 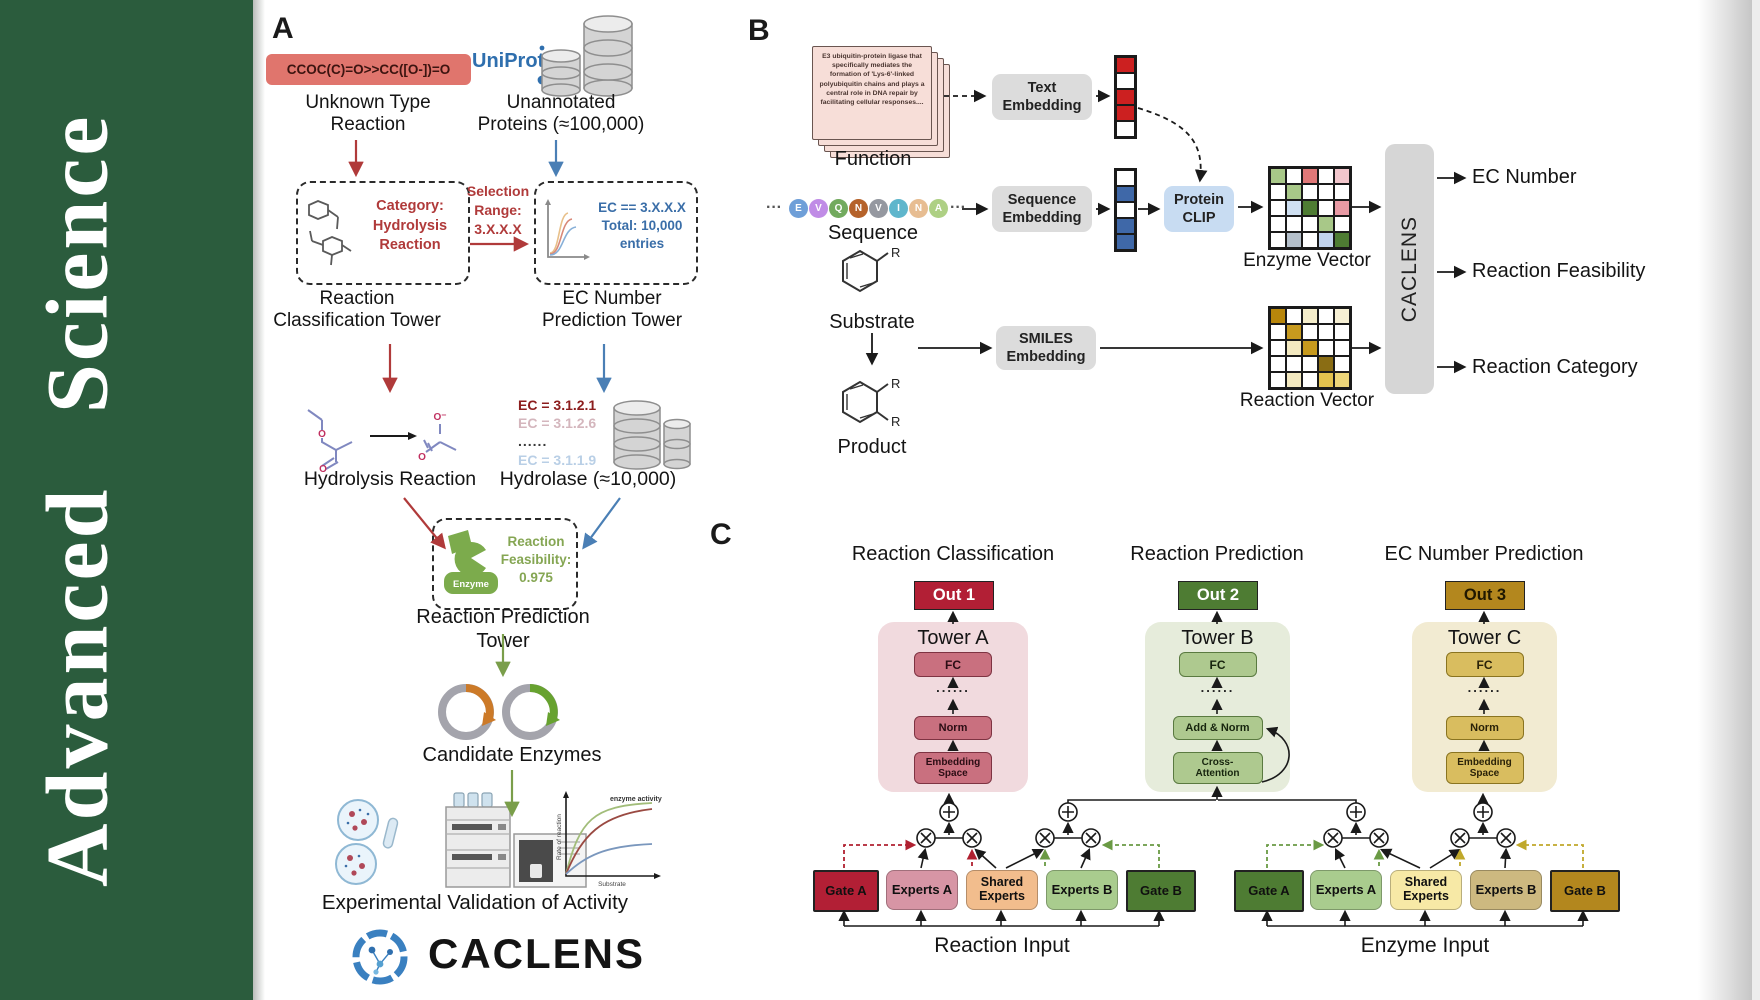 What do you see at coordinates (390, 479) in the screenshot?
I see `hydrolysis-reaction-label: Hydrolysis Reaction` at bounding box center [390, 479].